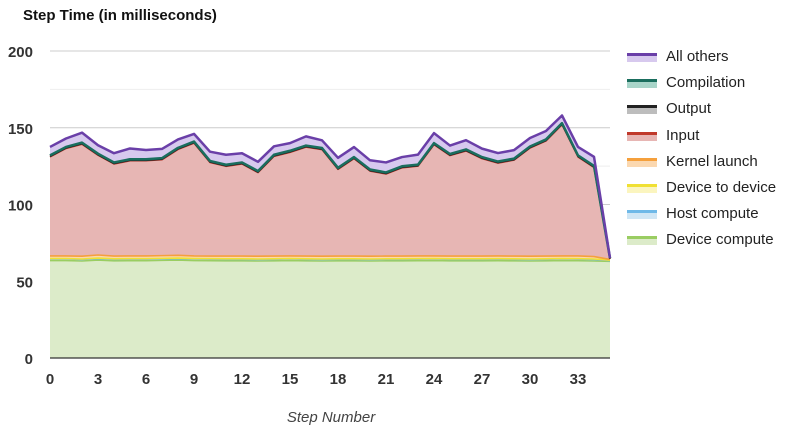 Image resolution: width=786 pixels, height=431 pixels. What do you see at coordinates (701, 139) in the screenshot?
I see `legend-item-input: Input` at bounding box center [701, 139].